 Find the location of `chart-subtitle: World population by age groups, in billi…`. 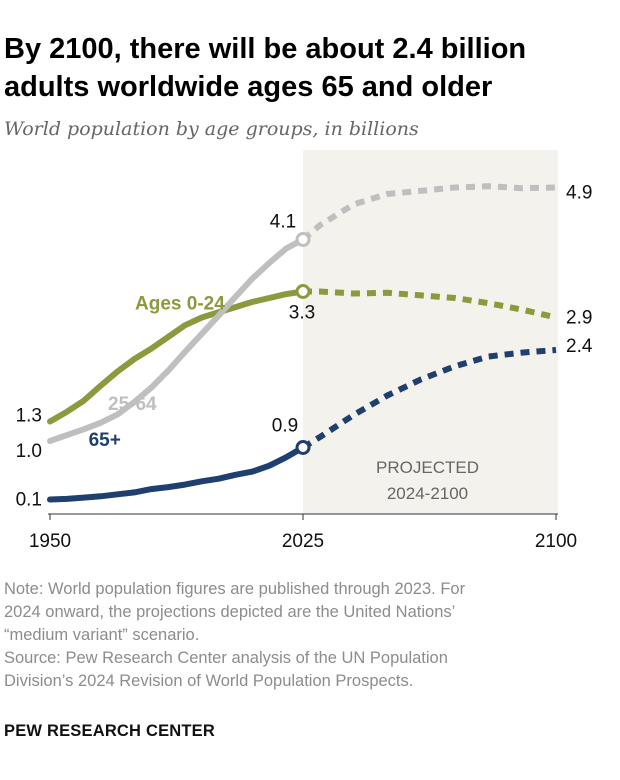

chart-subtitle: World population by age groups, in billi… is located at coordinates (211, 129).